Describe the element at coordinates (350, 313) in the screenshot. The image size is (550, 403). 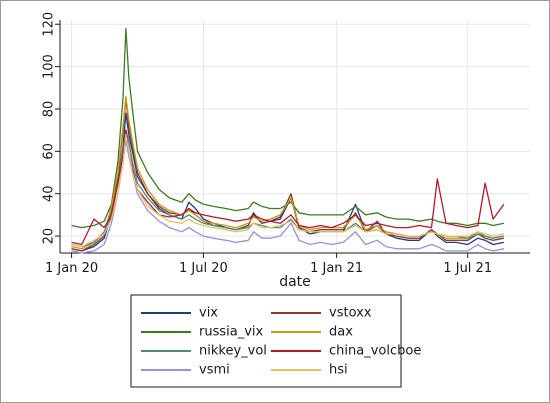
I see `legend-label-vstoxx: vstoxx` at that location.